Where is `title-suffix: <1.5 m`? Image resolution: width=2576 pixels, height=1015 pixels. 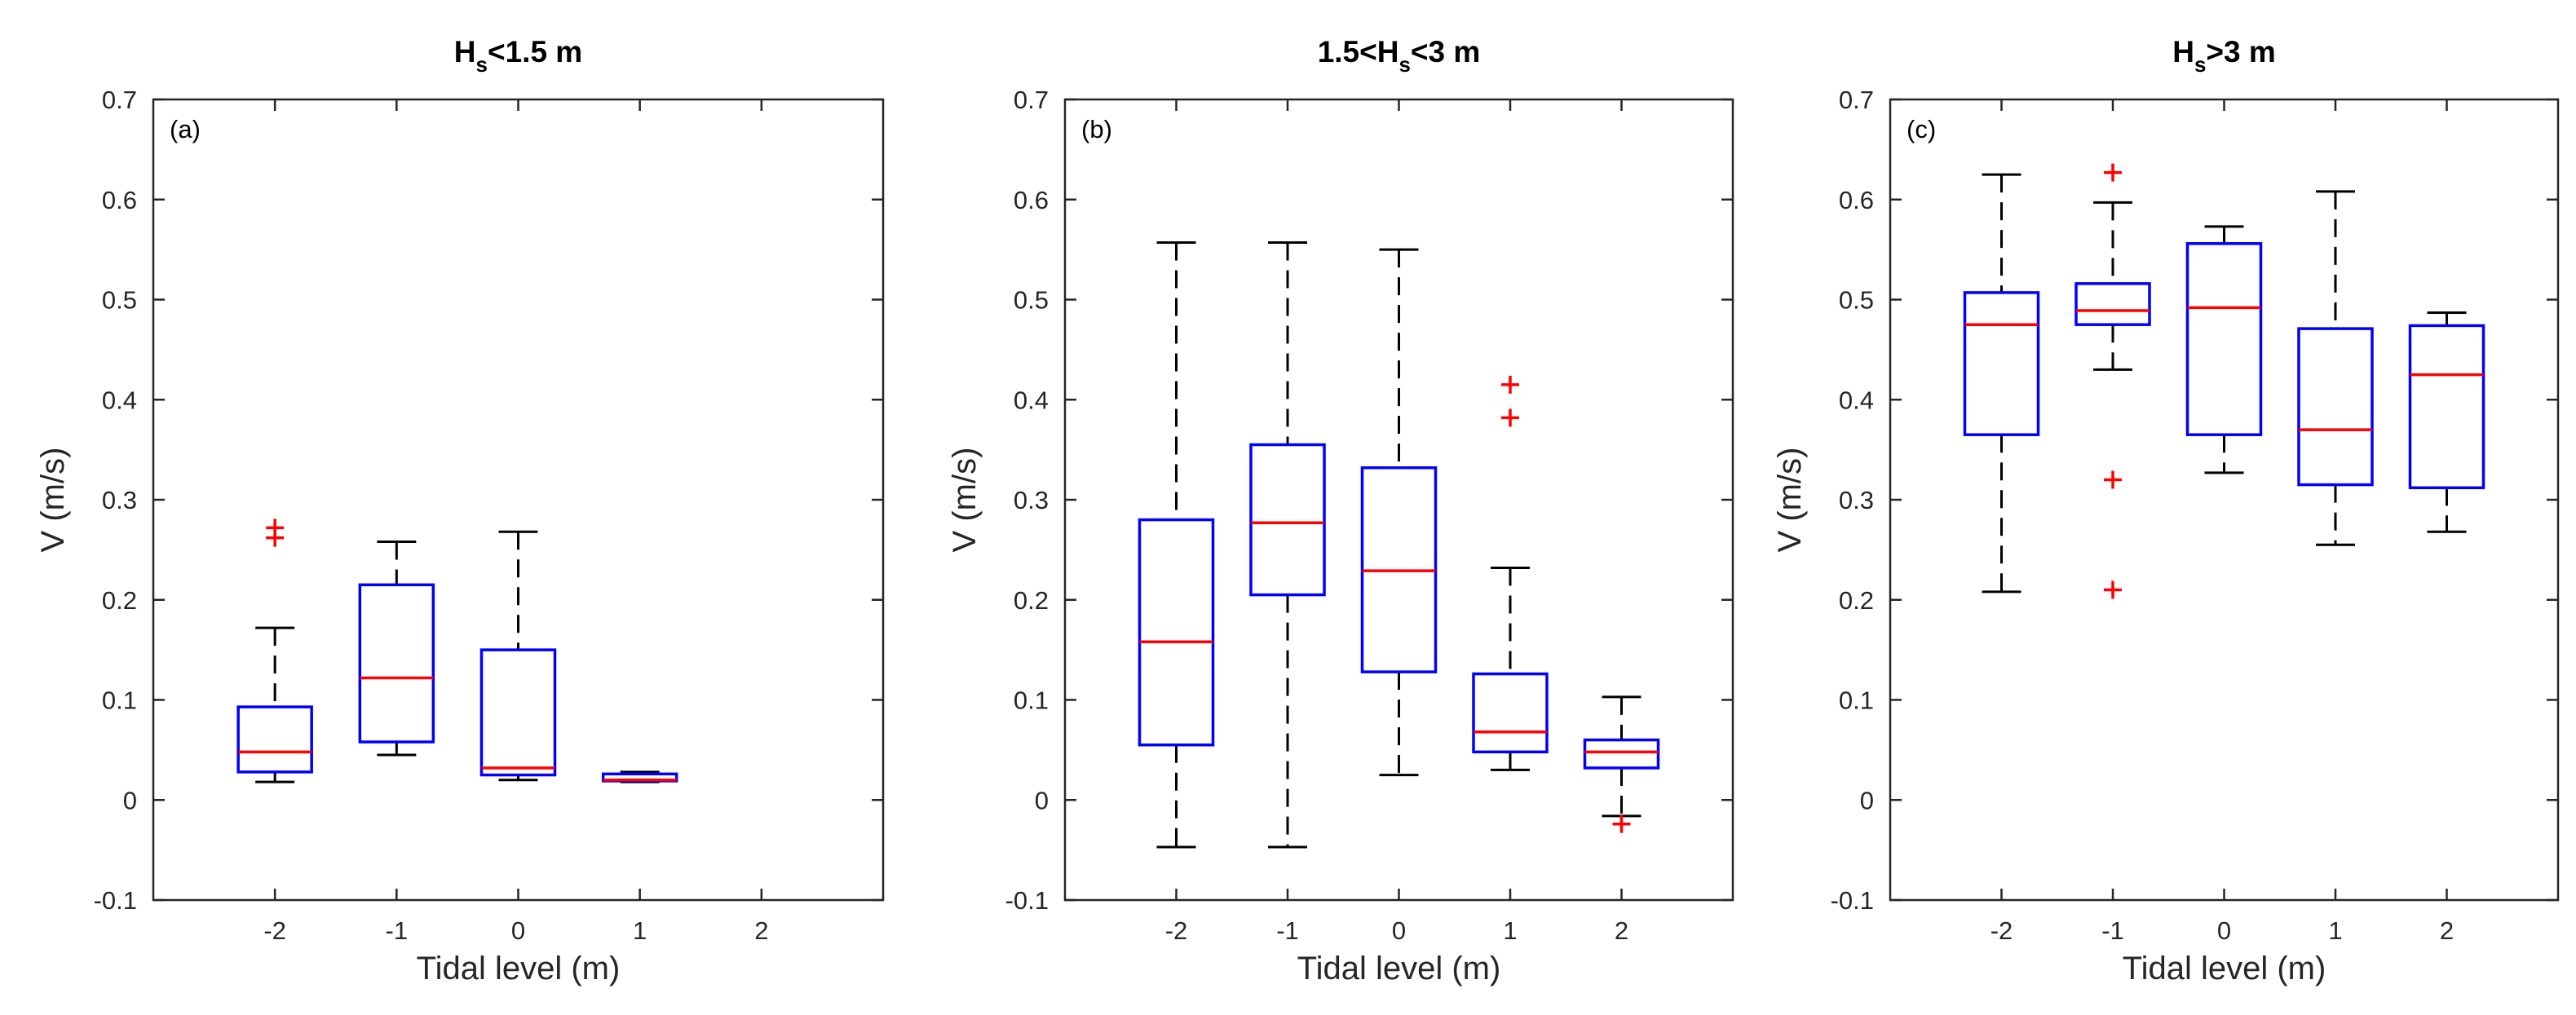
title-suffix: <1.5 m is located at coordinates (535, 51).